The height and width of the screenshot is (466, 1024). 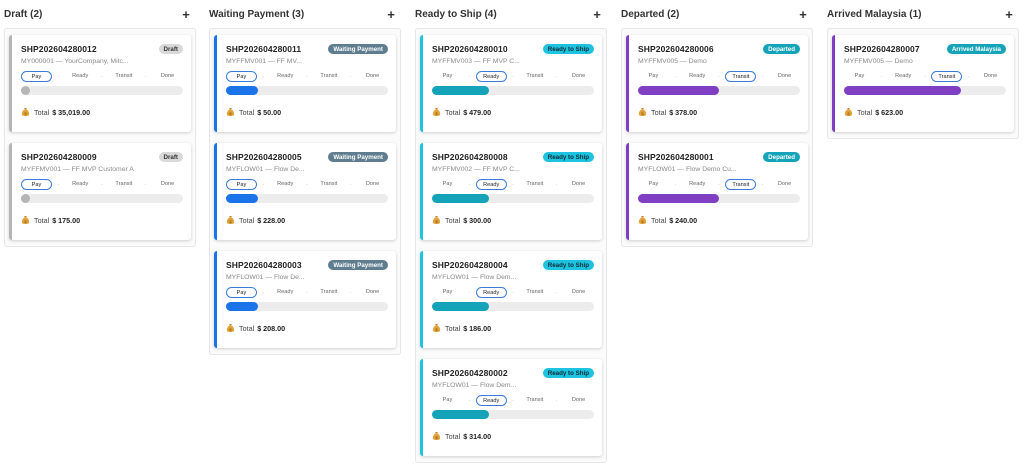 I want to click on customer-line: MYFFMV001 — FF MVP Customer A, so click(x=77, y=169).